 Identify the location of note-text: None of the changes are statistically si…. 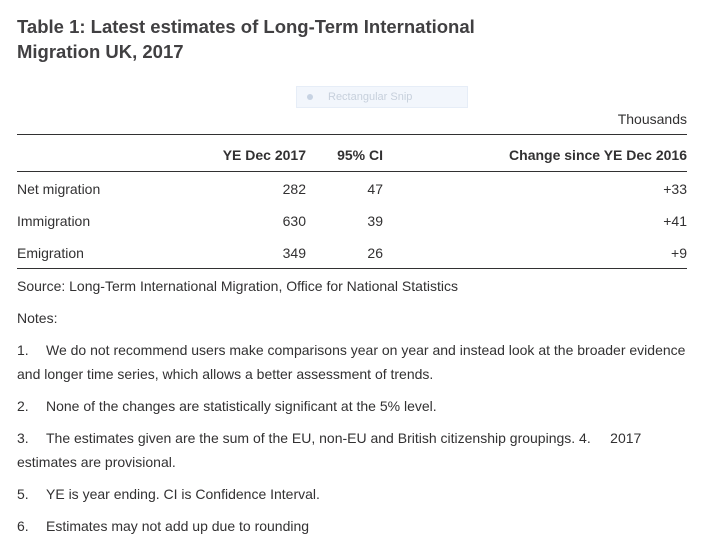
(241, 406).